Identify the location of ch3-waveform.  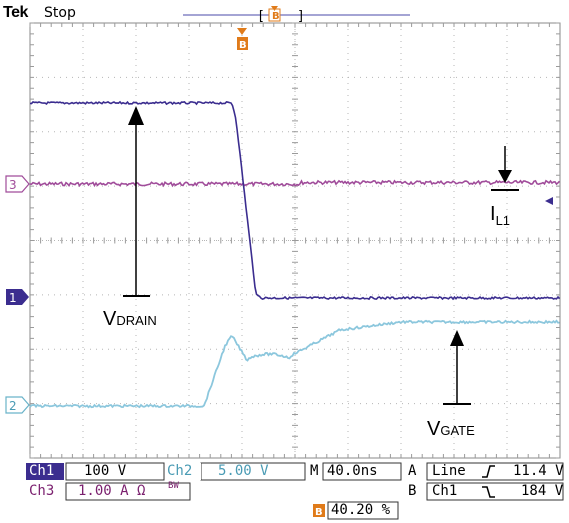
(295, 183).